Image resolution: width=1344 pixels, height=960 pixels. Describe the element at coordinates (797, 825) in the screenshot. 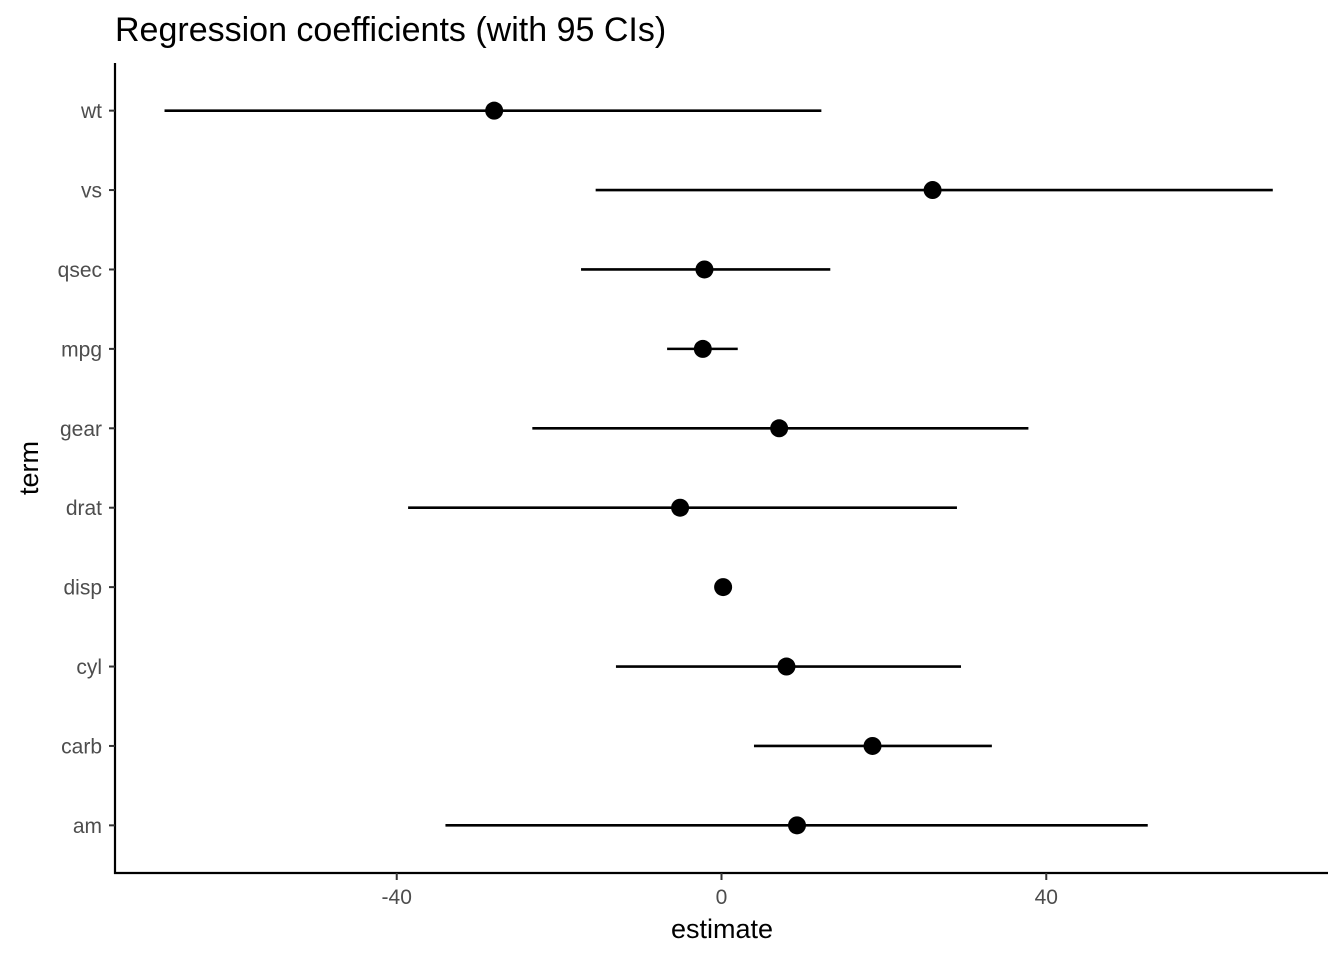

I see `estimate-point-am` at that location.